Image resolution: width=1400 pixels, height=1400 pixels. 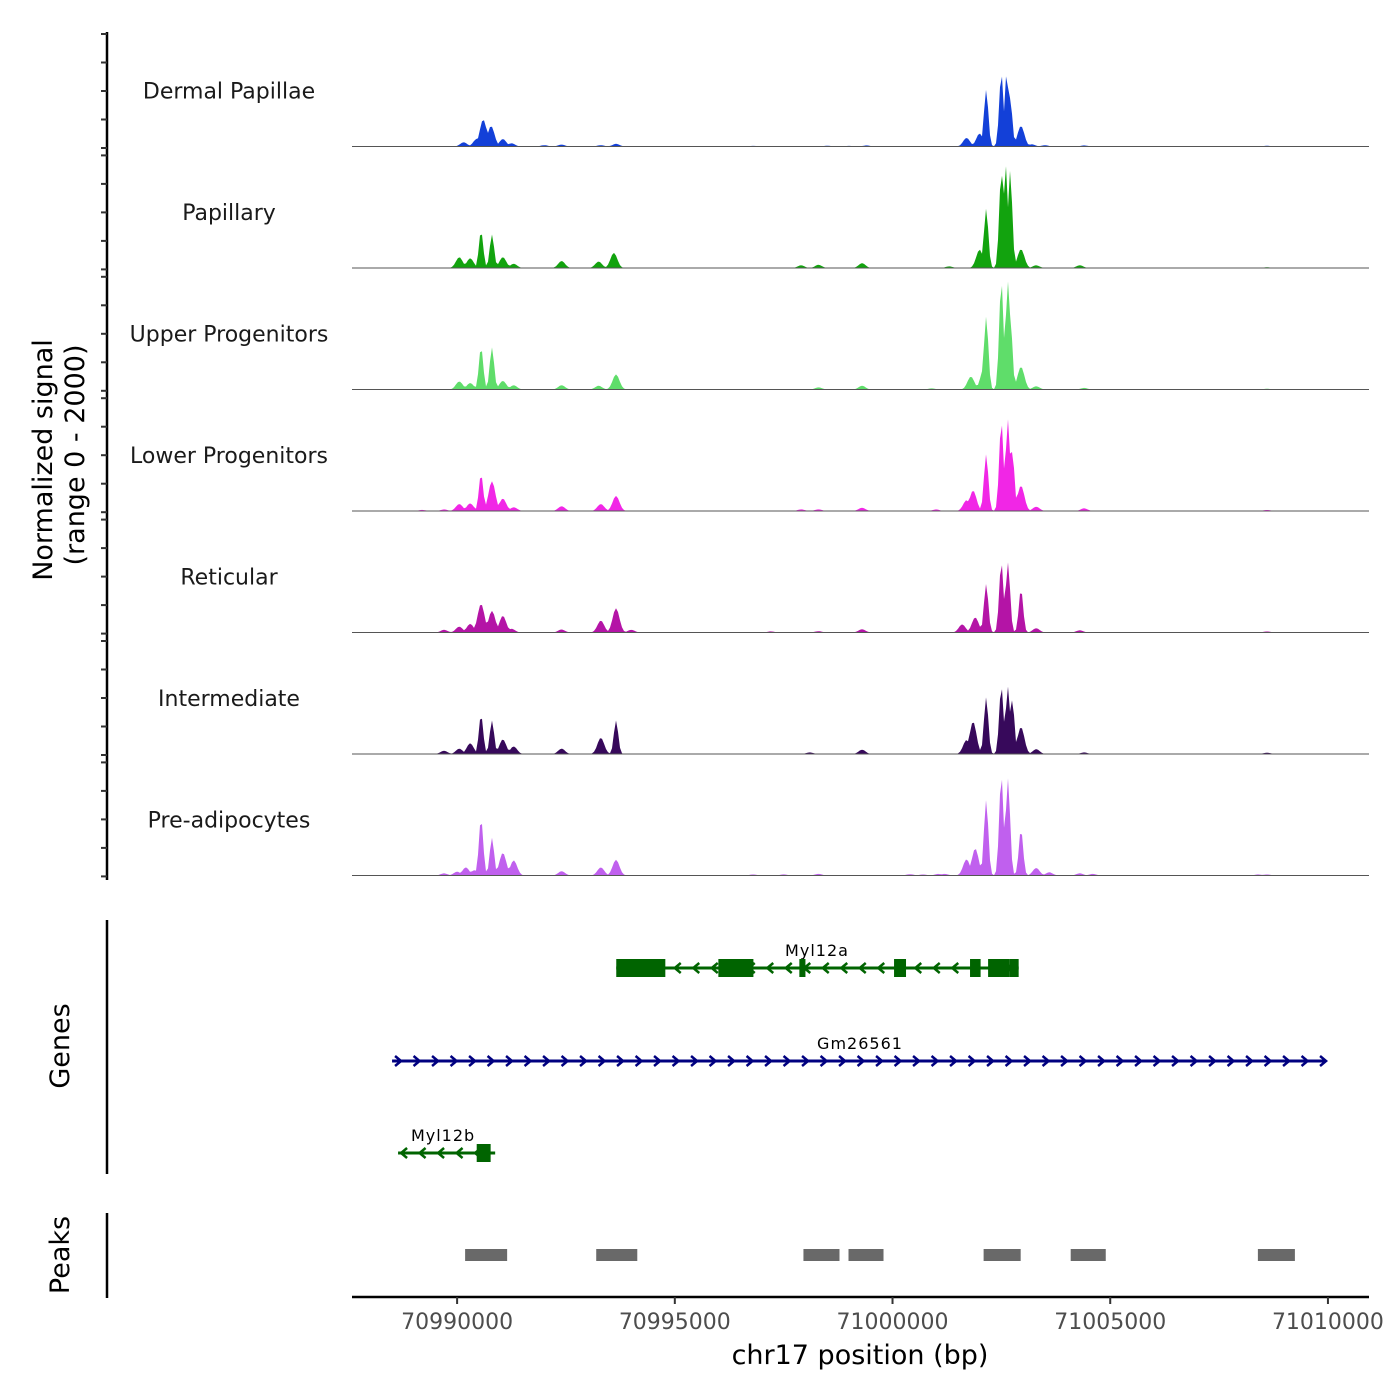 I want to click on gene-label: Gm26561, so click(x=860, y=1043).